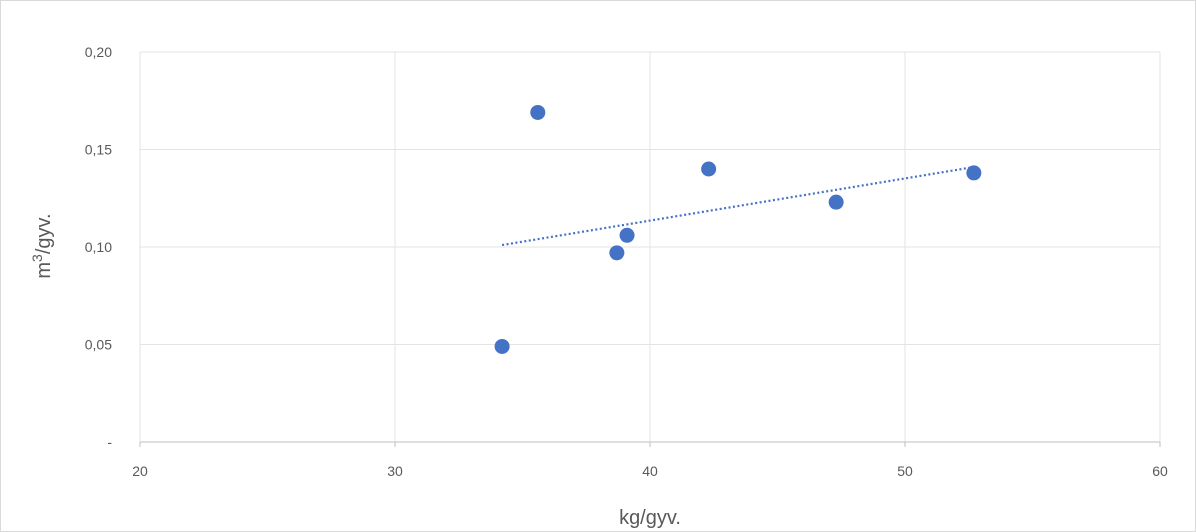 Image resolution: width=1196 pixels, height=532 pixels. Describe the element at coordinates (650, 518) in the screenshot. I see `x-axis-title: kg/gyv.` at that location.